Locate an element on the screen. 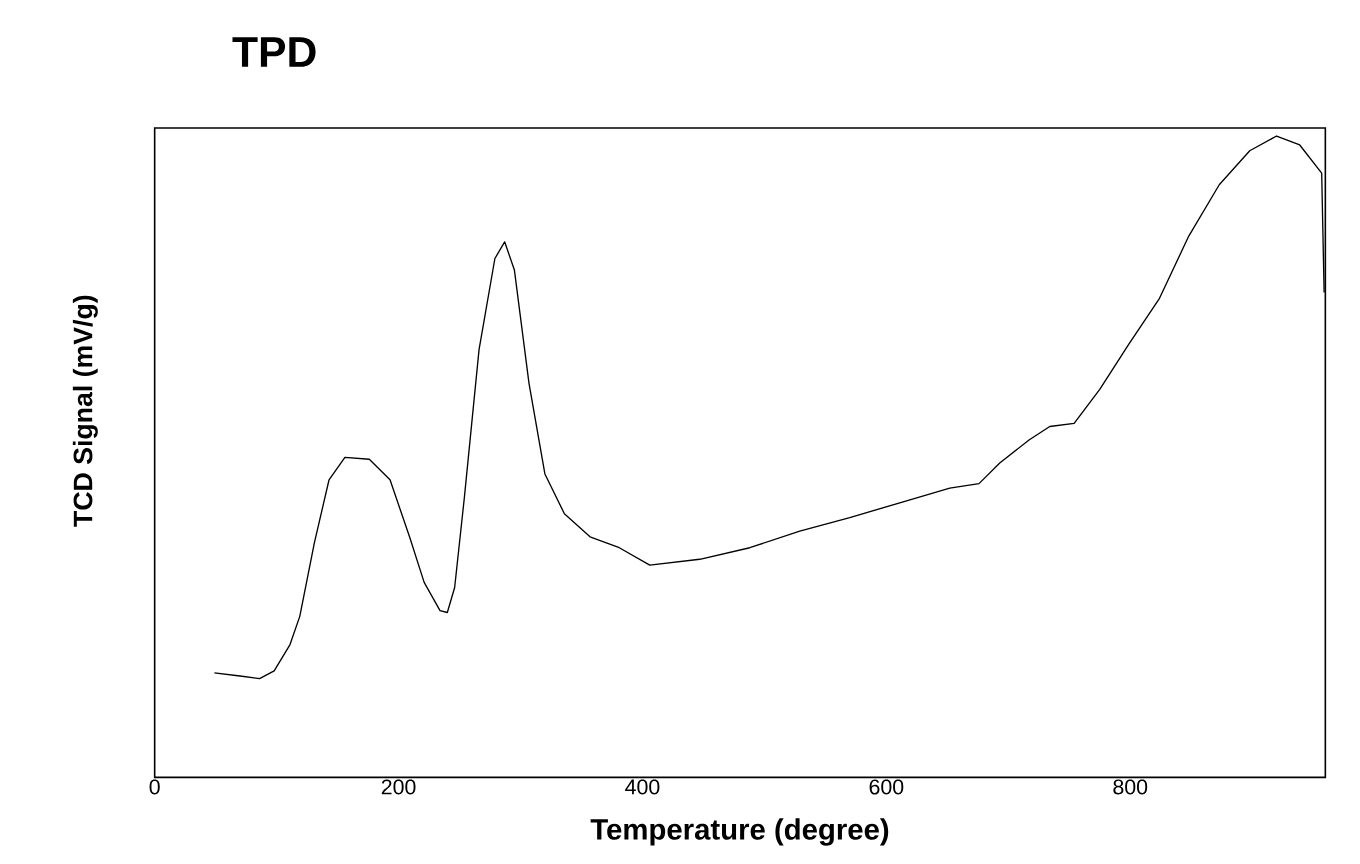 The image size is (1360, 864). x-tick-label: 400 is located at coordinates (642, 787).